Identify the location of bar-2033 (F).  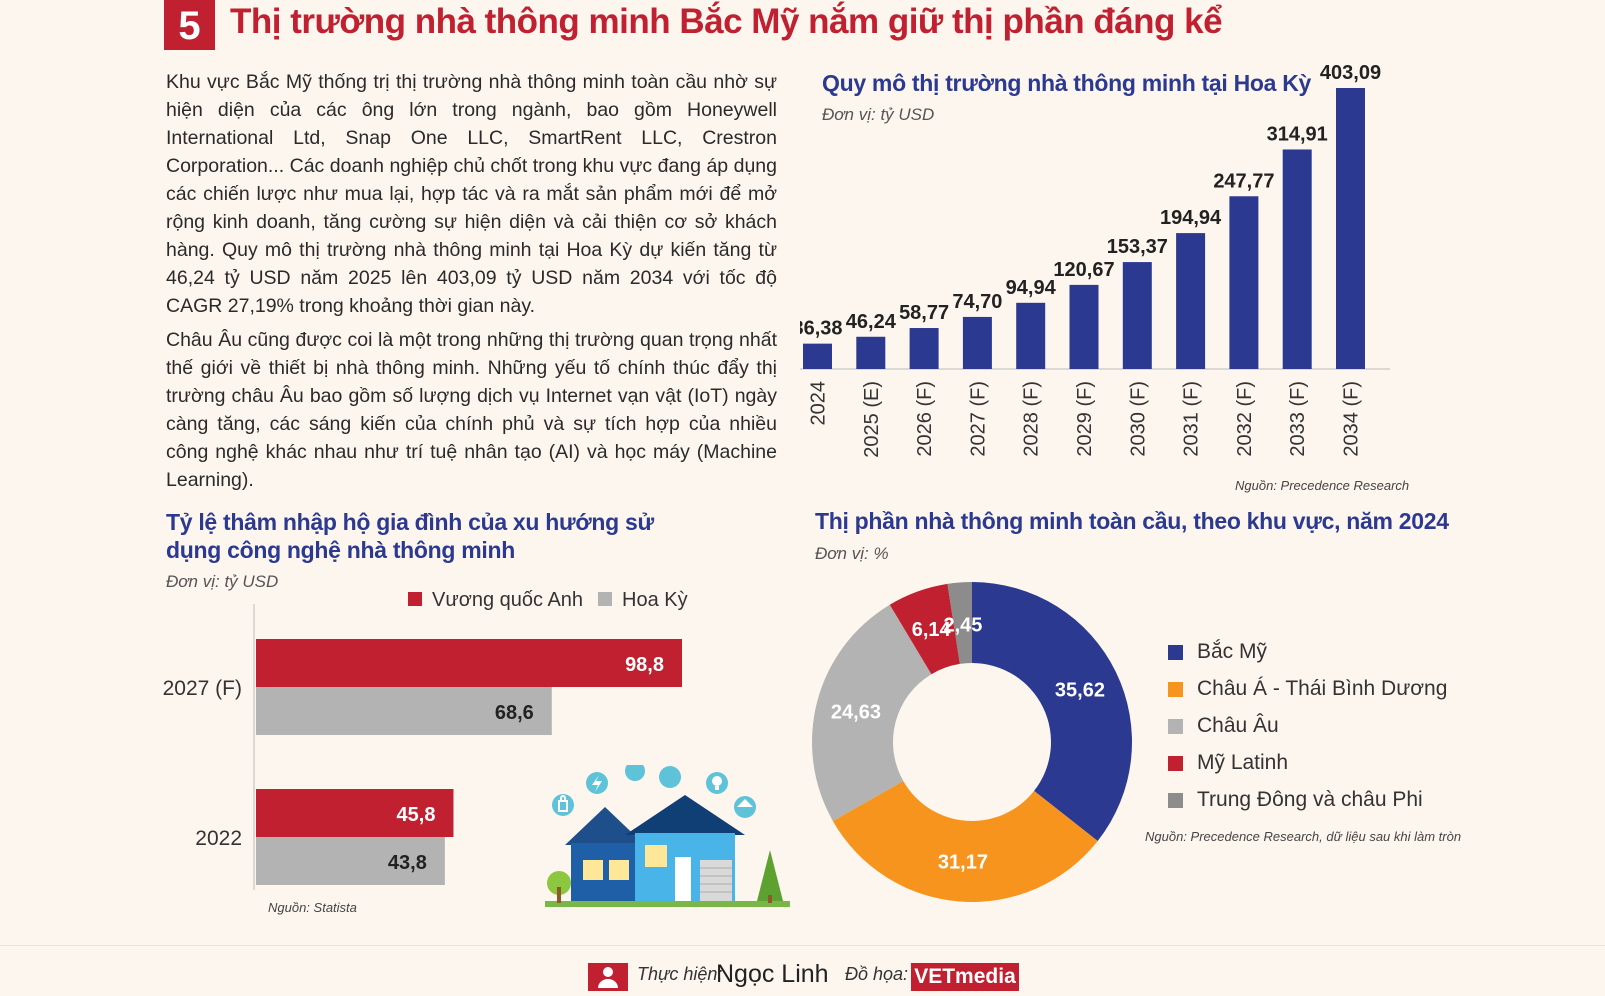
(1297, 259).